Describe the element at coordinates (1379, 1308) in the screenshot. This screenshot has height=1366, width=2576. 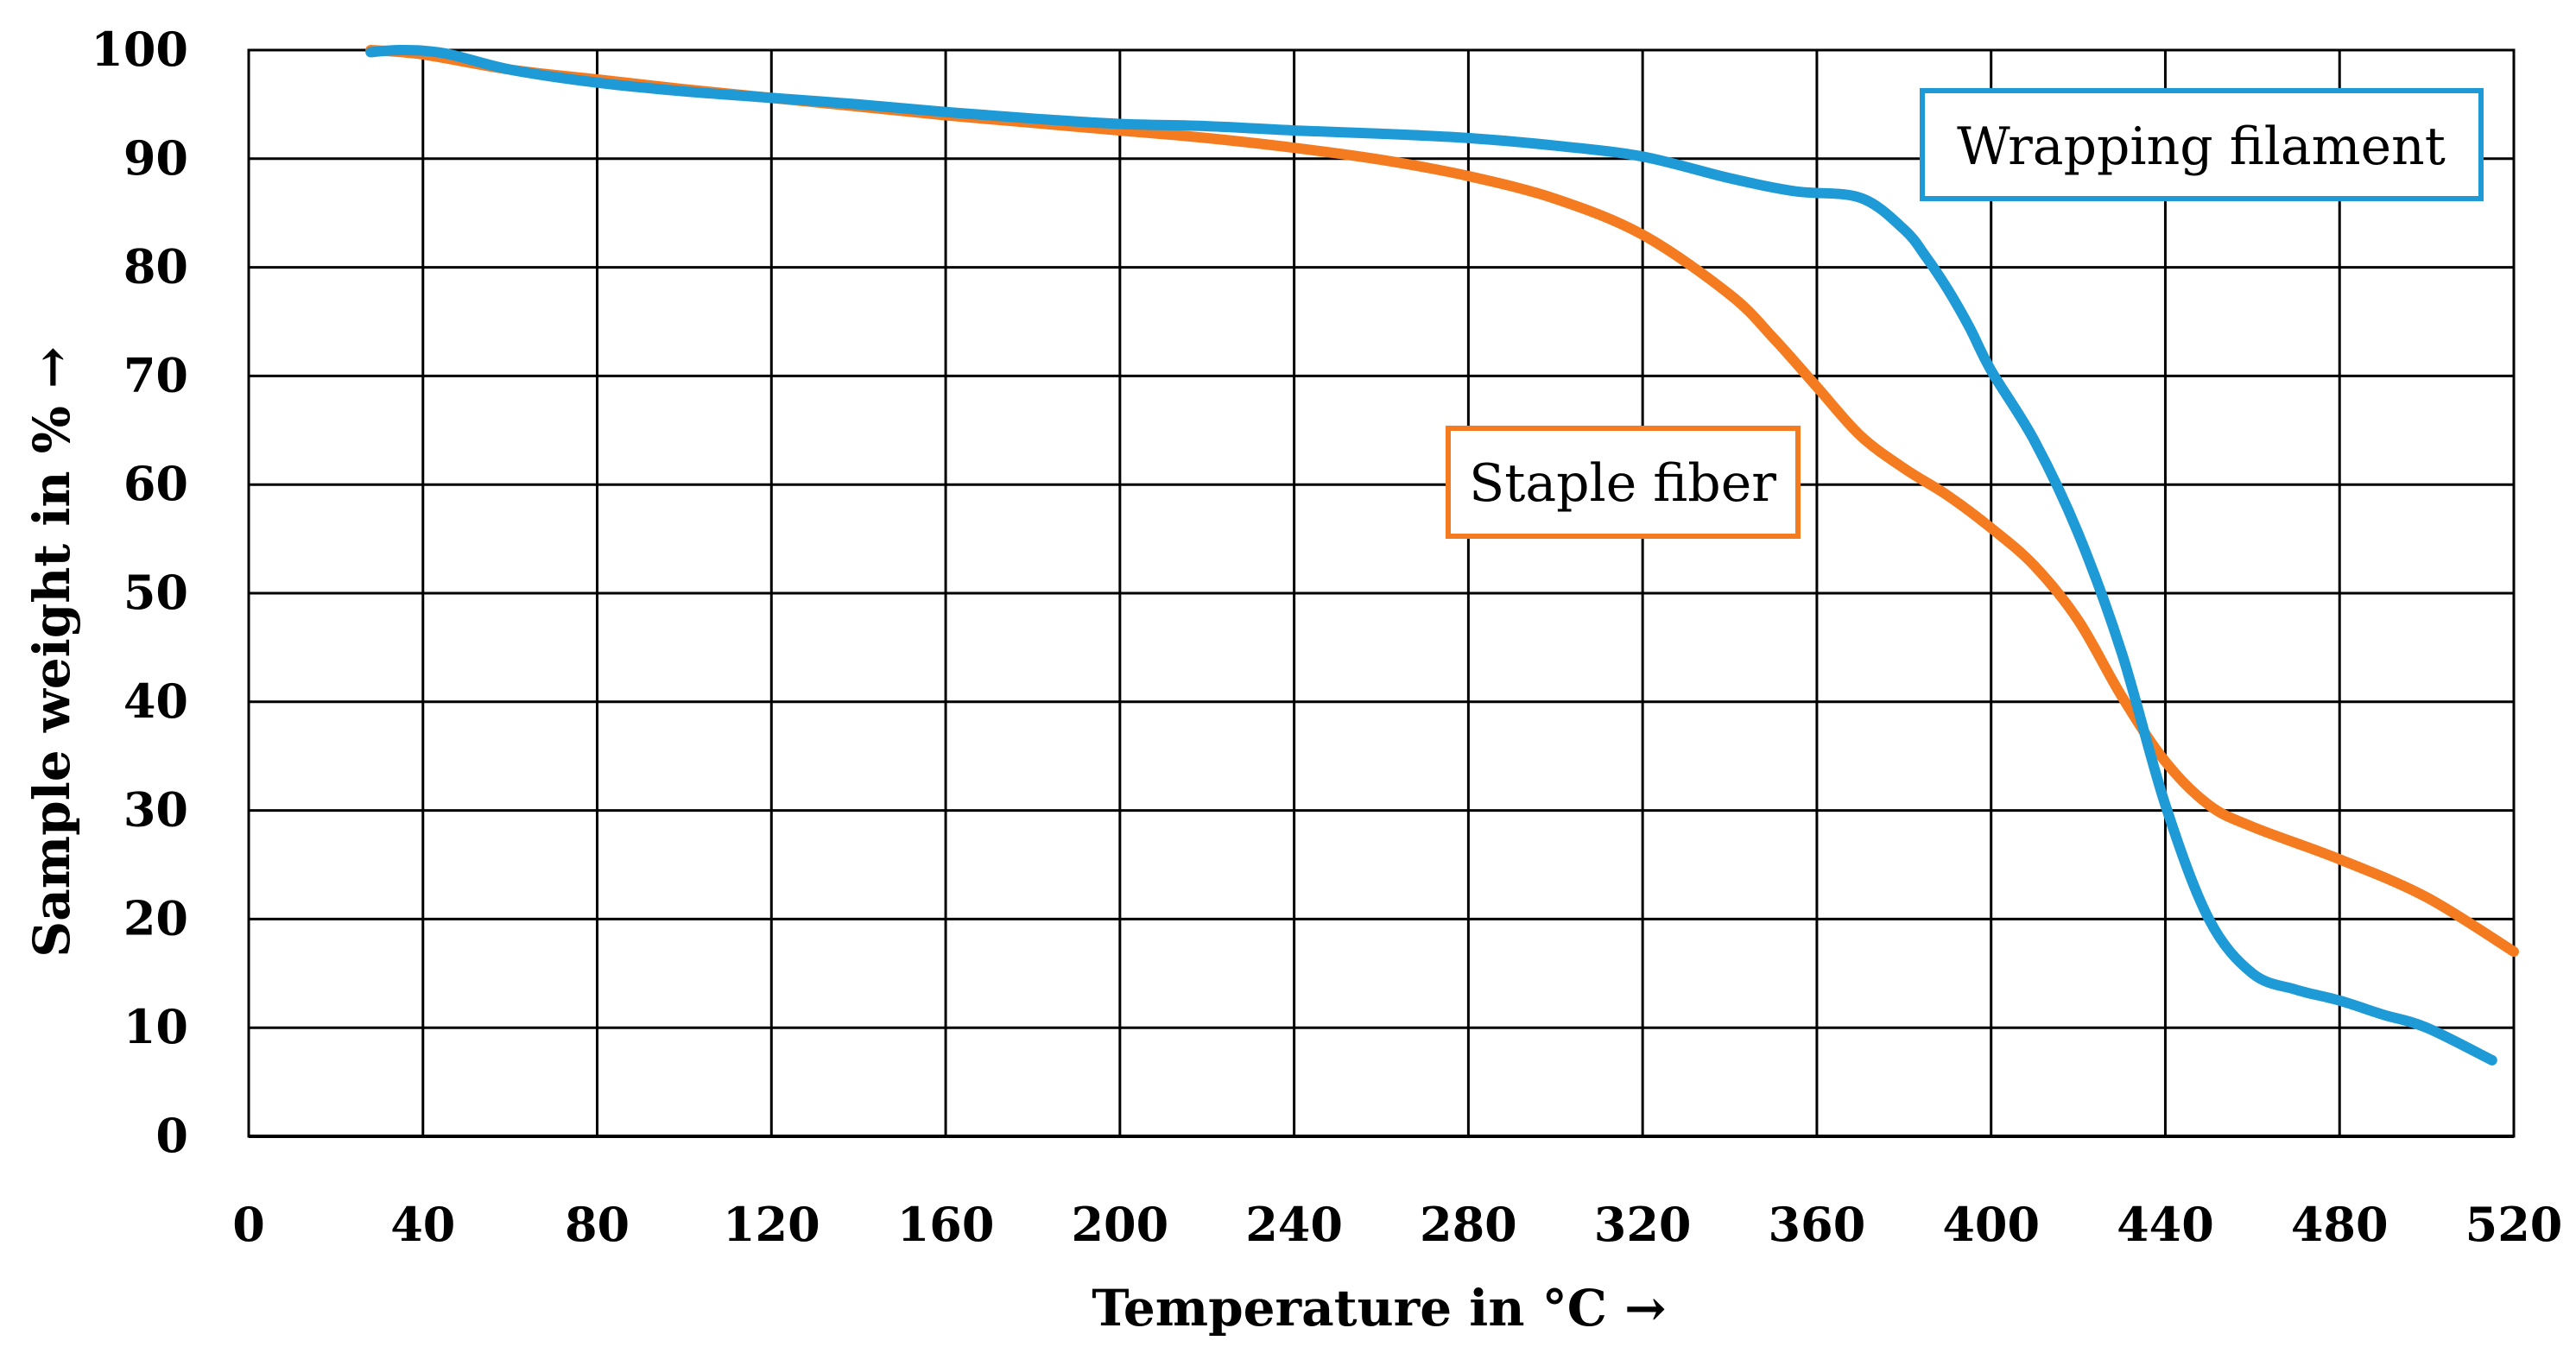
I see `x-axis-title: Temperature in °C →` at that location.